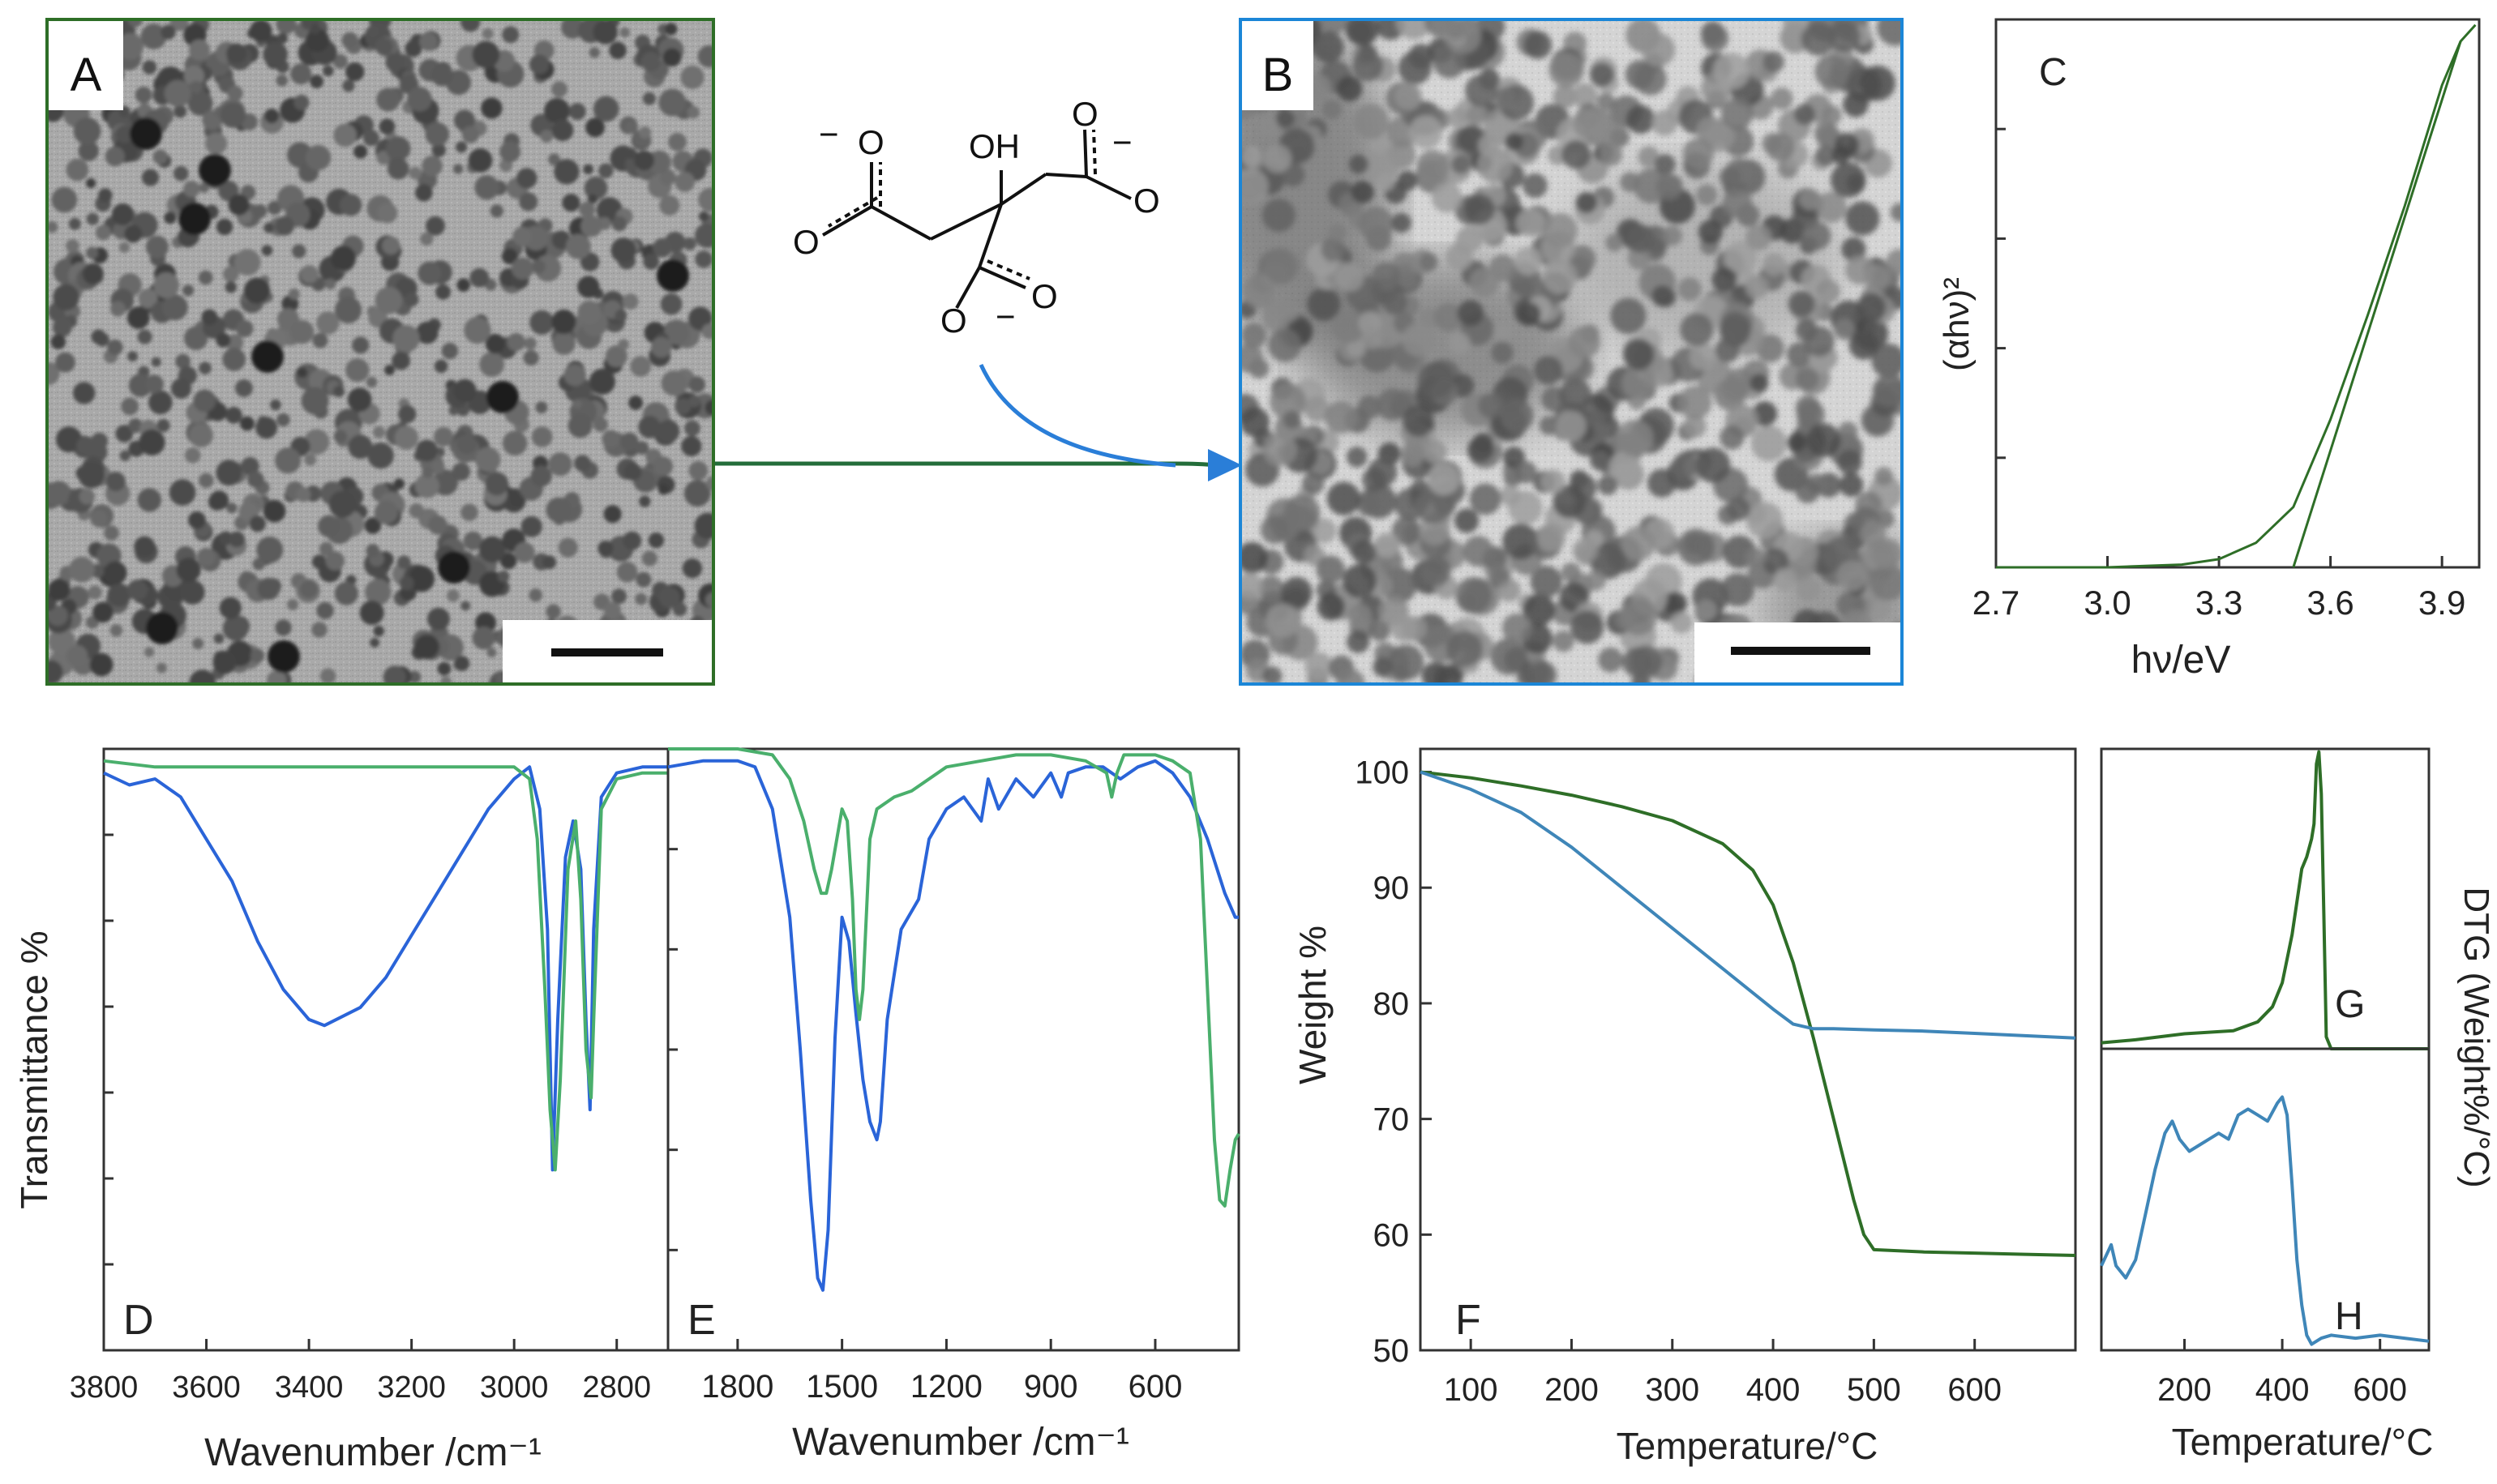 The image size is (2497, 1484). I want to click on series-green, so click(1748, 1013).